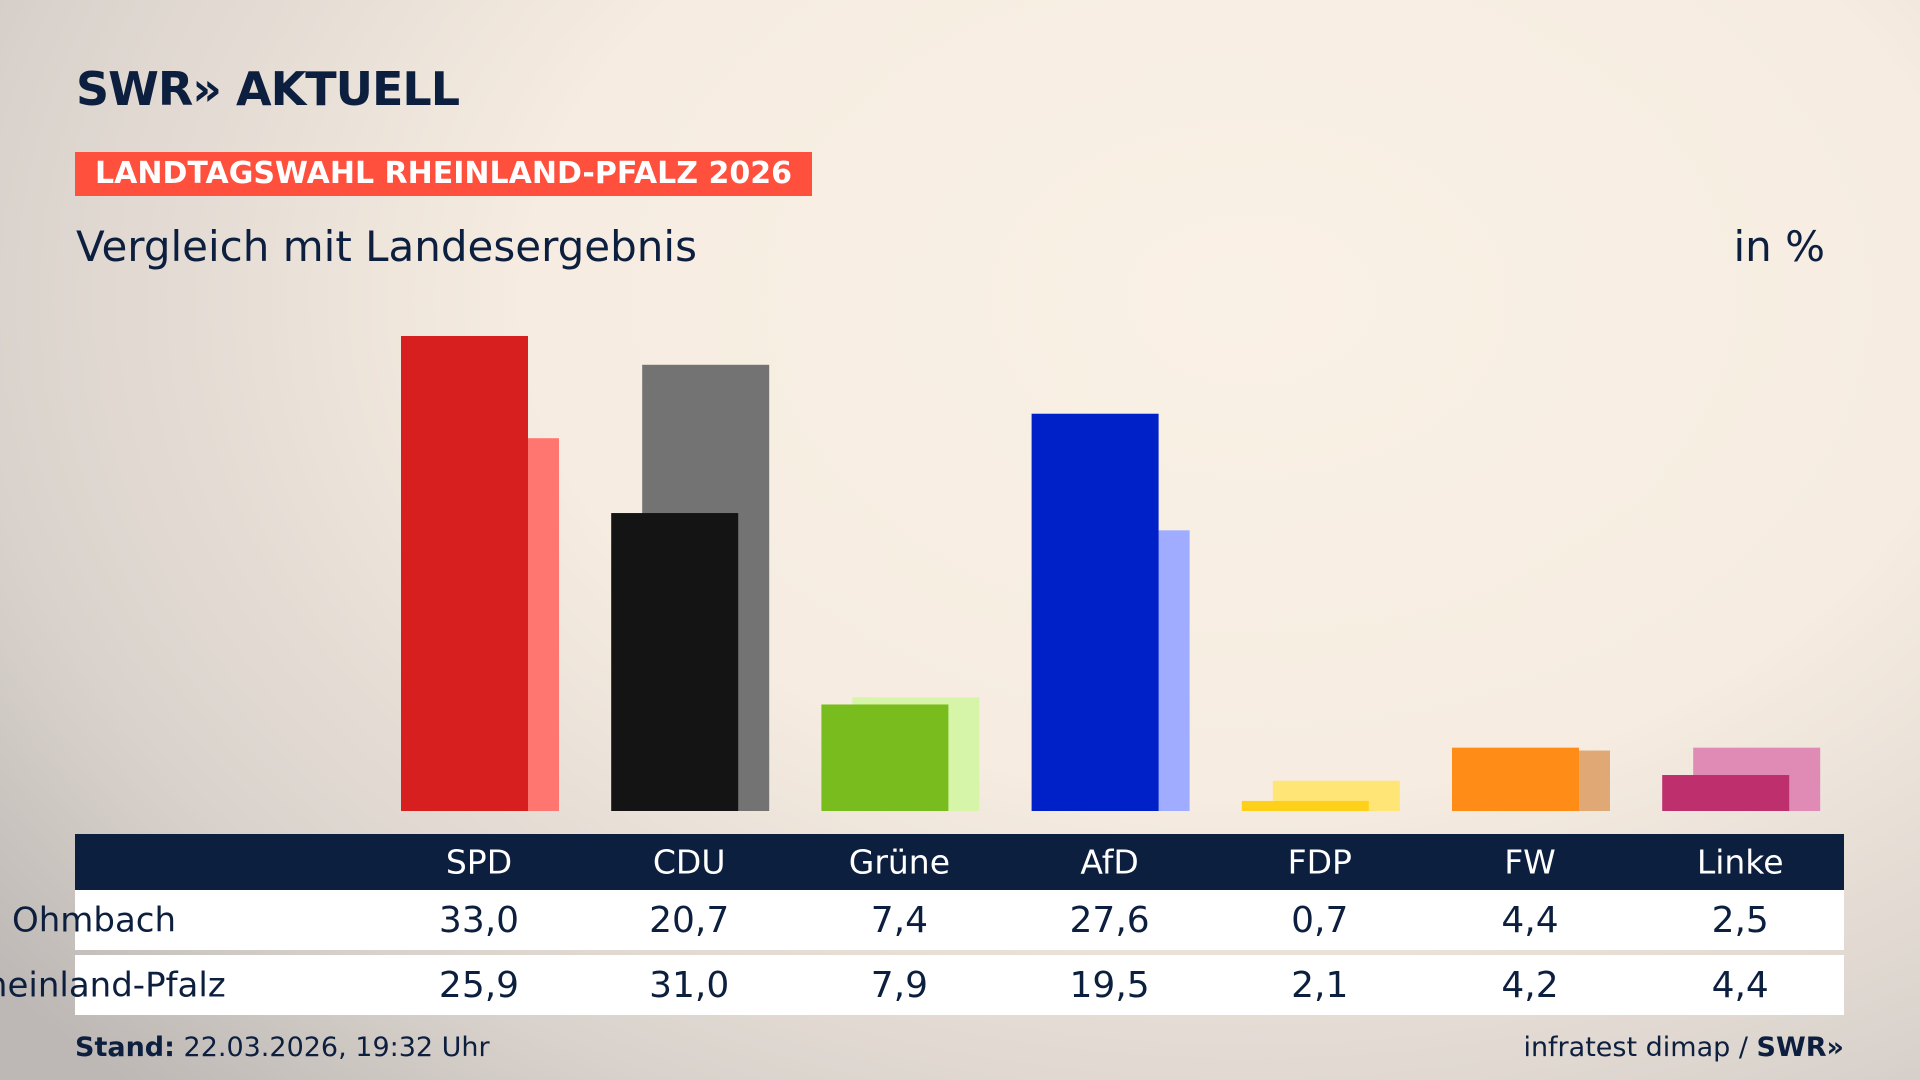 The image size is (1920, 1080). What do you see at coordinates (1740, 920) in the screenshot?
I see `cell-value: 2,5` at bounding box center [1740, 920].